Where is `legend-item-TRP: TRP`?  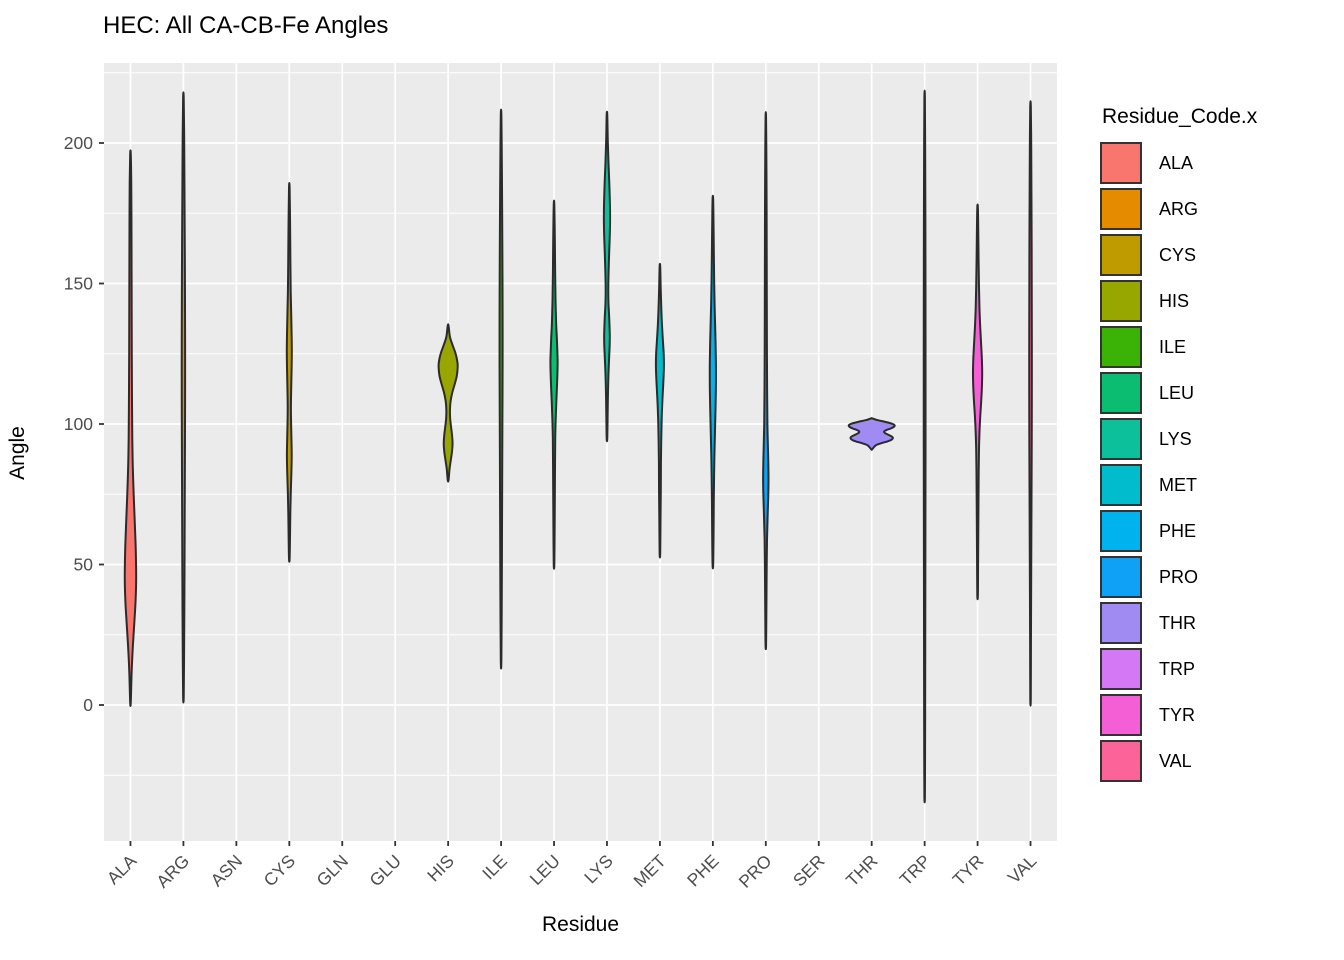 legend-item-TRP: TRP is located at coordinates (1178, 669).